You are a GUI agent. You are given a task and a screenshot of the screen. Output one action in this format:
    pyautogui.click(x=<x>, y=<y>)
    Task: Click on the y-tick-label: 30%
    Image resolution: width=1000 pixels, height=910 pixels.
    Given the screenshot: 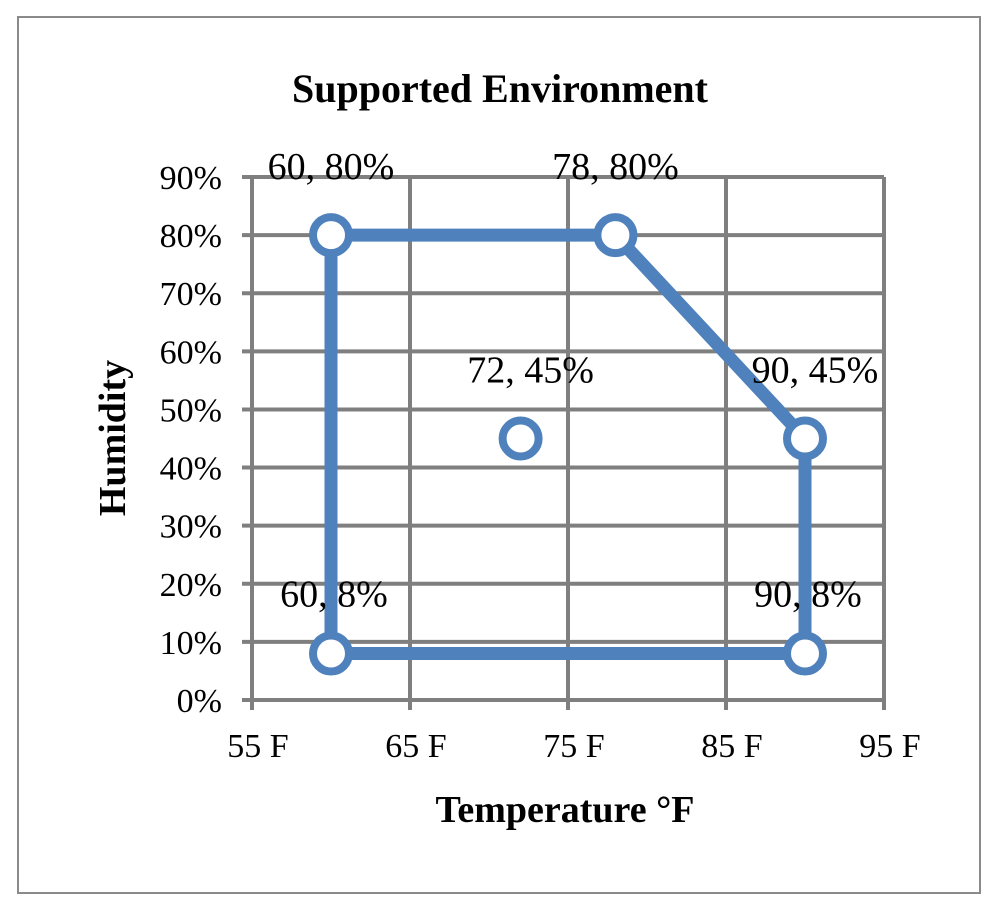 What is the action you would take?
    pyautogui.click(x=191, y=527)
    